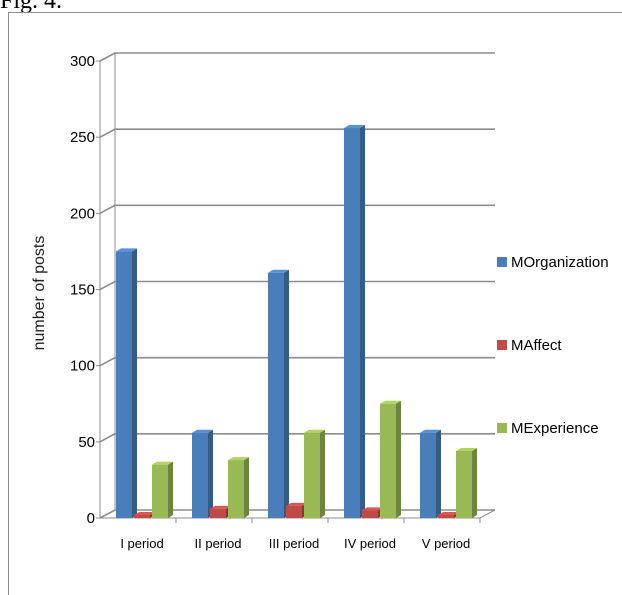 This screenshot has height=595, width=622. I want to click on x-tick-label: III period, so click(294, 543).